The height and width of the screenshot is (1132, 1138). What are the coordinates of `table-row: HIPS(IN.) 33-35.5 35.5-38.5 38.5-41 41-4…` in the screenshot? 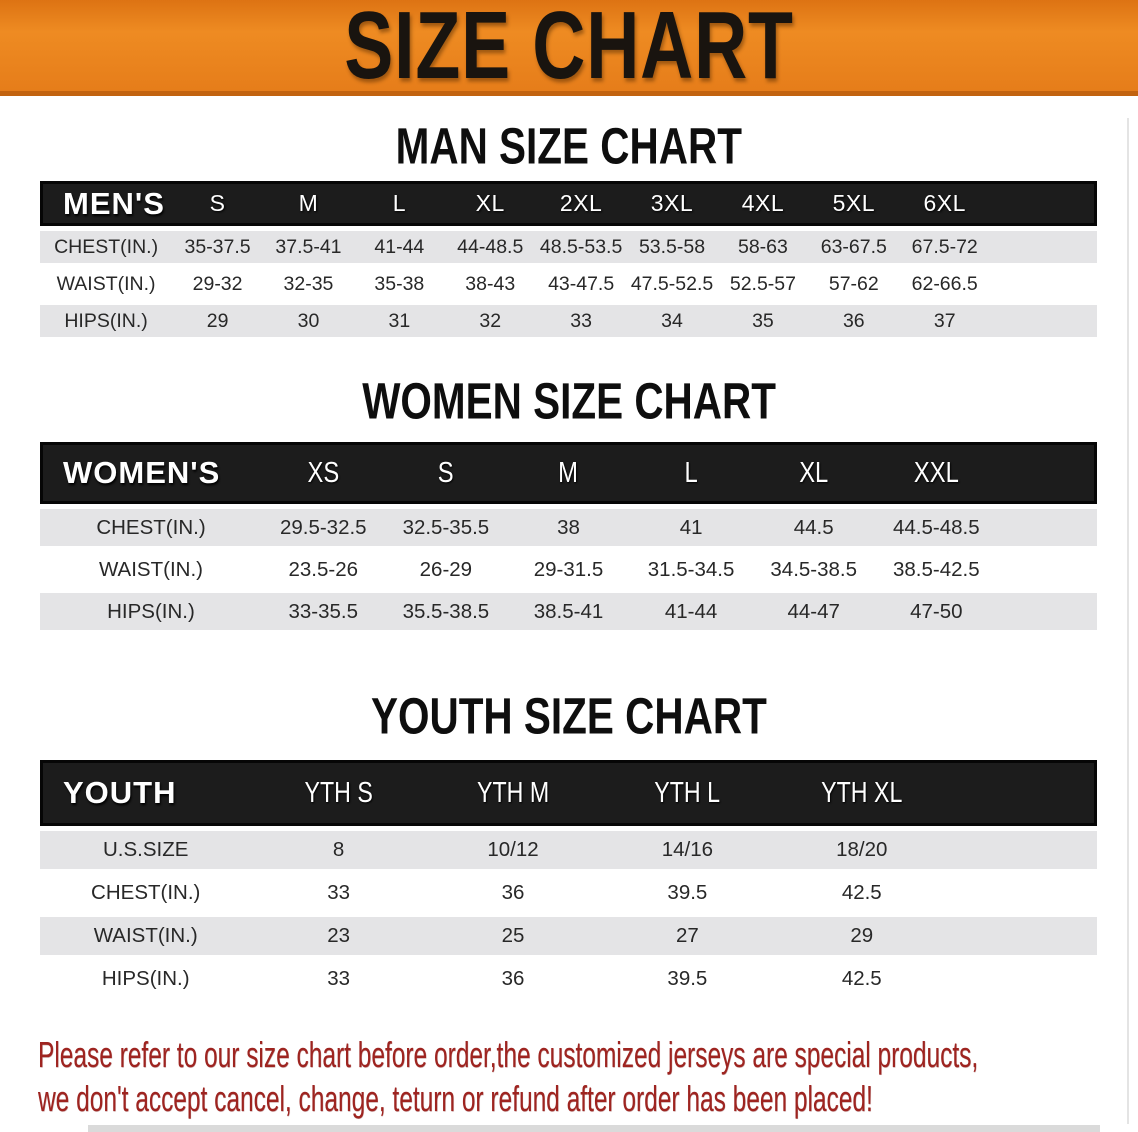 It's located at (568, 611).